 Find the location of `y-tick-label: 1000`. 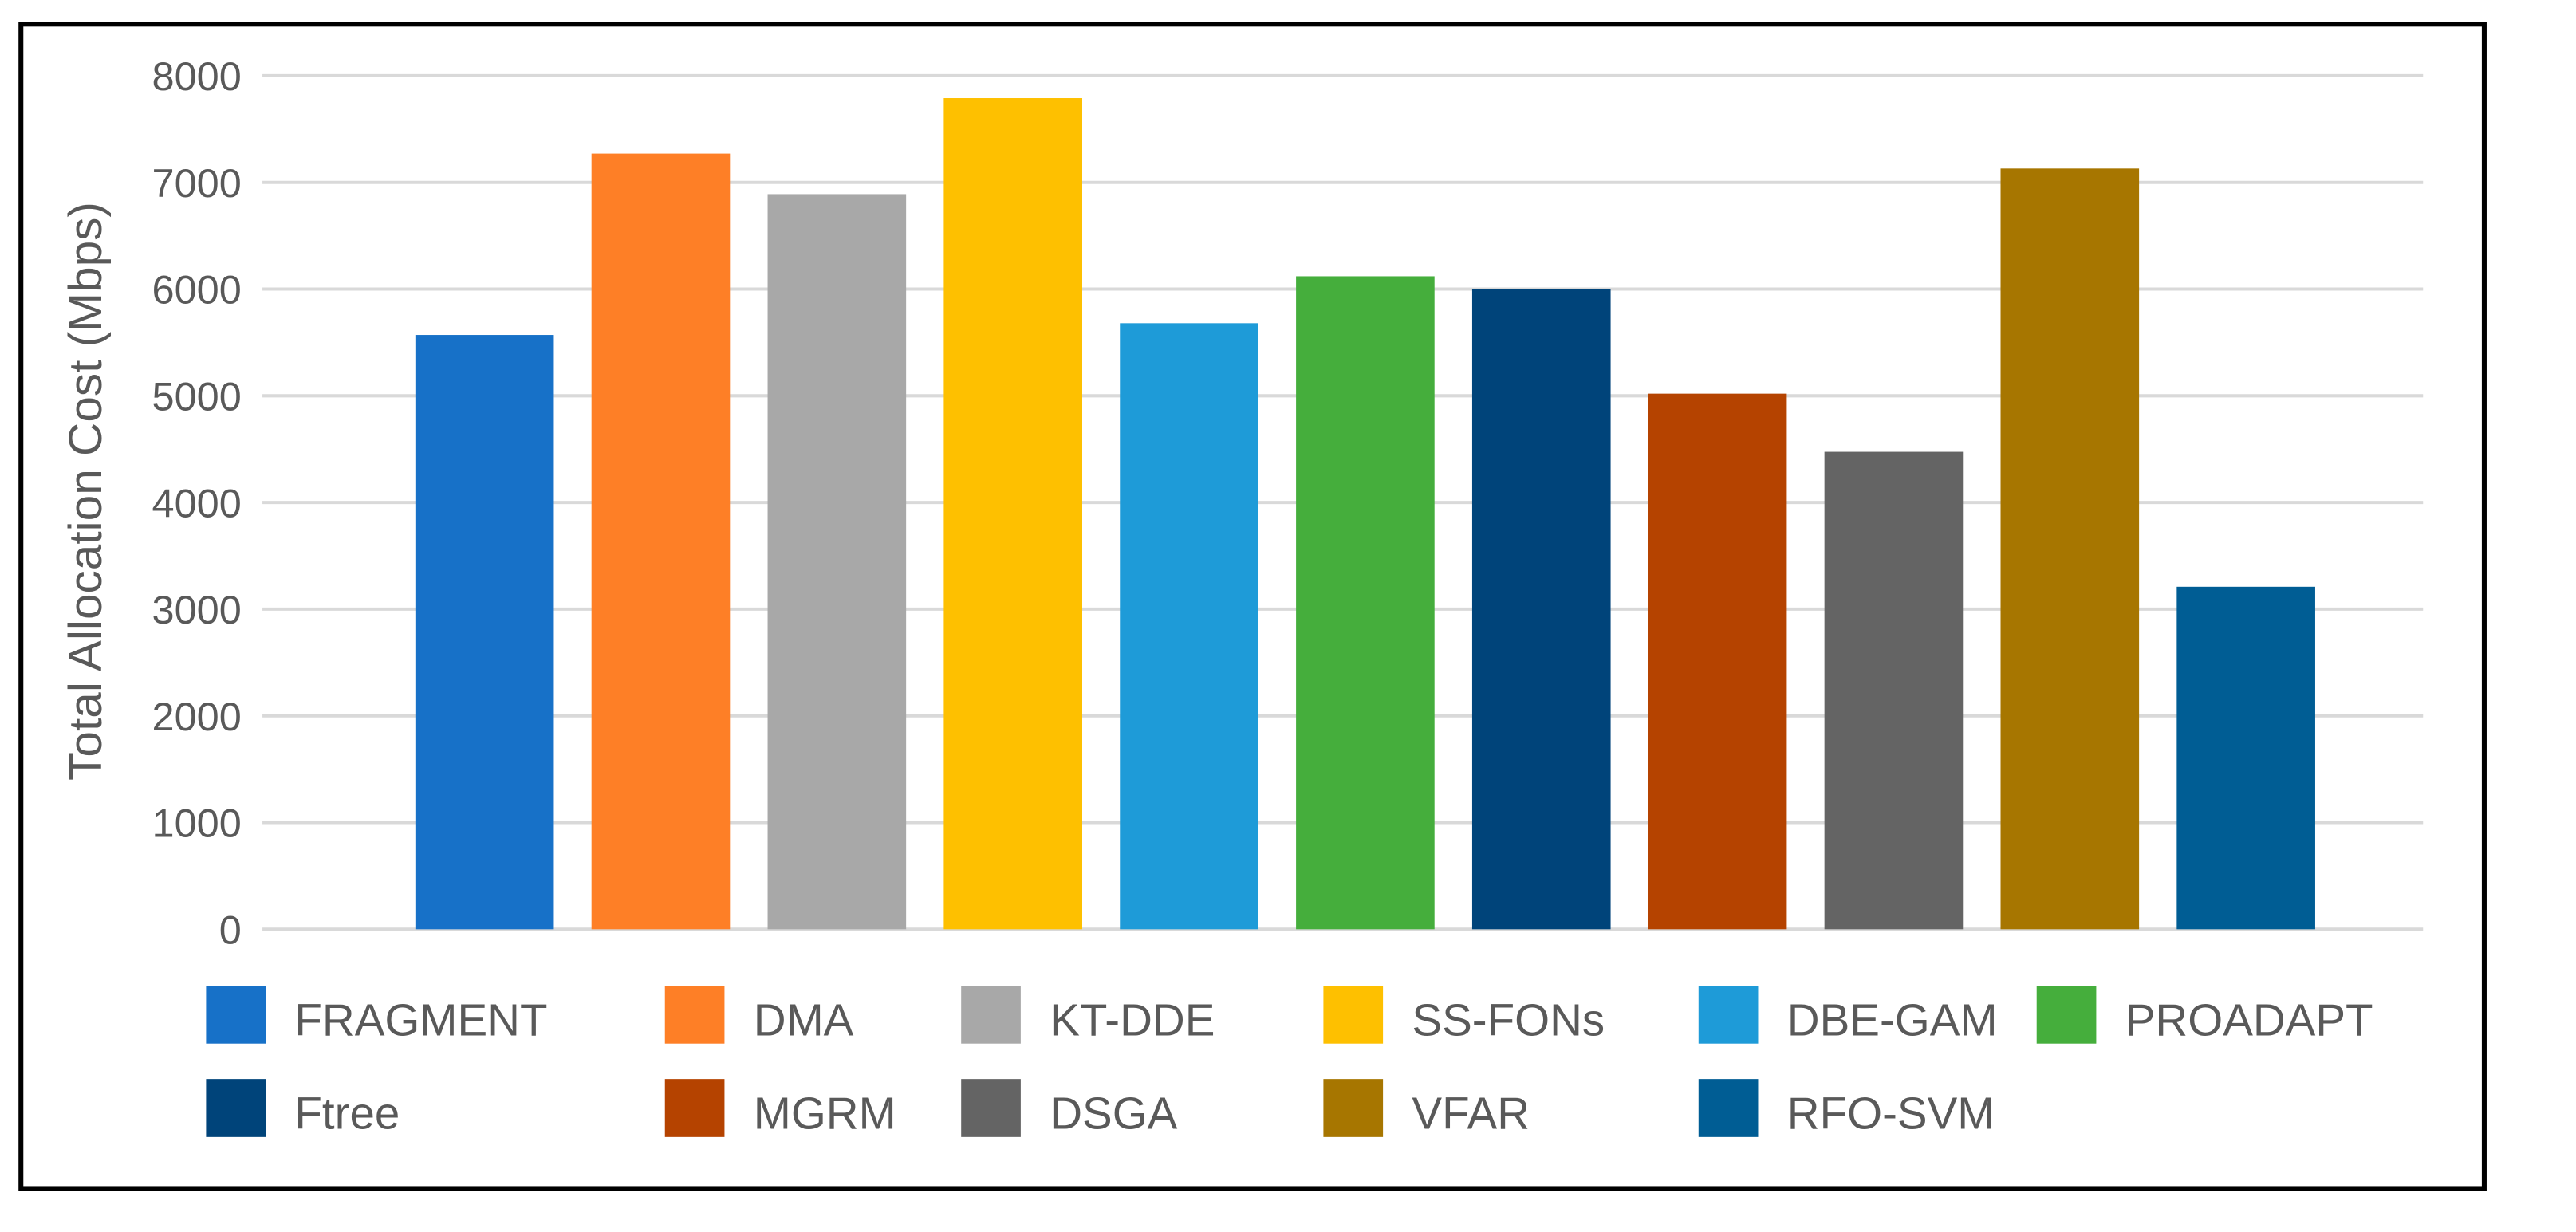

y-tick-label: 1000 is located at coordinates (197, 823).